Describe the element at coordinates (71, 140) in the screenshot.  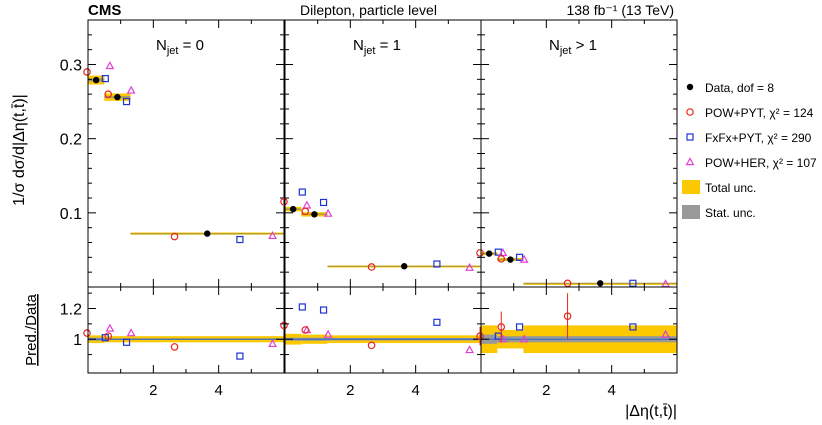
I see `y-tick-label-0.2: 0.2` at that location.